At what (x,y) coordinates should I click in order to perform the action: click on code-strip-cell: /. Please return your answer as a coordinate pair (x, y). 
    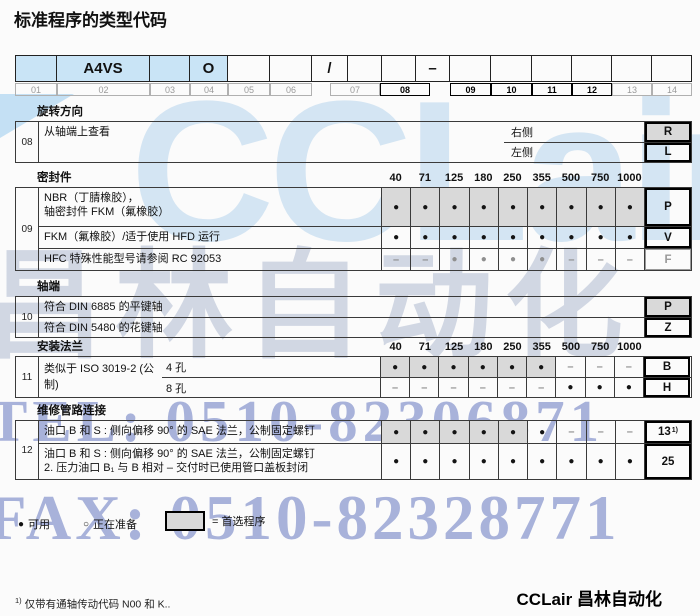
    Looking at the image, I should click on (330, 68).